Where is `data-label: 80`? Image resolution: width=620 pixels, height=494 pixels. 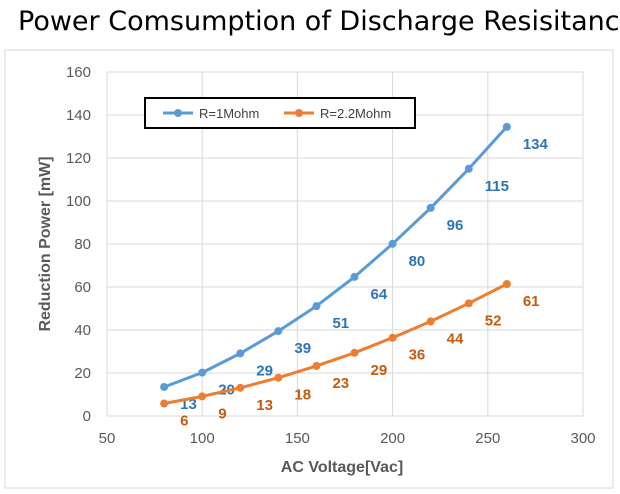
data-label: 80 is located at coordinates (417, 261).